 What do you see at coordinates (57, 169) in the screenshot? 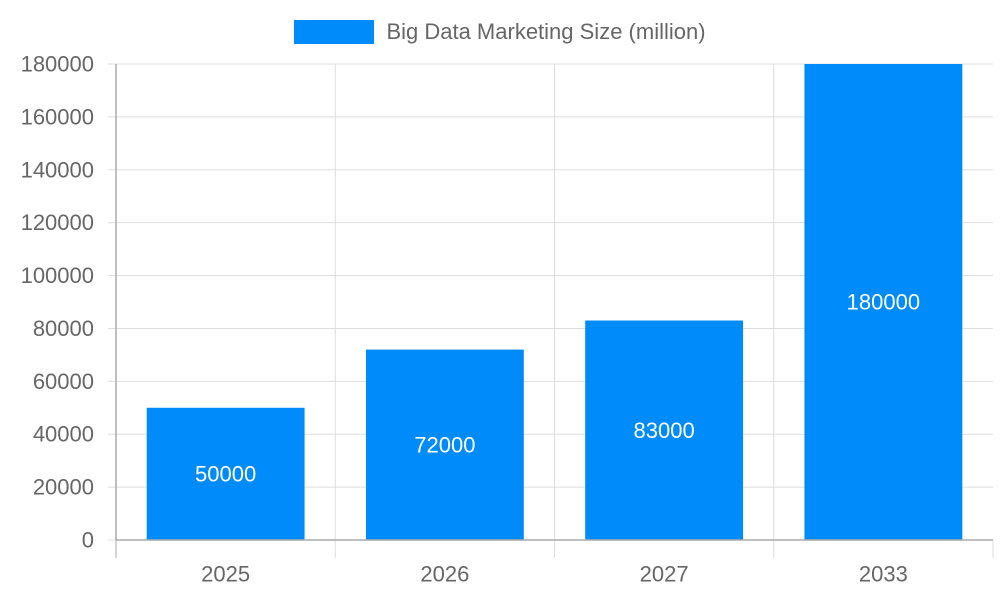
I see `y-tick-label: 140000` at bounding box center [57, 169].